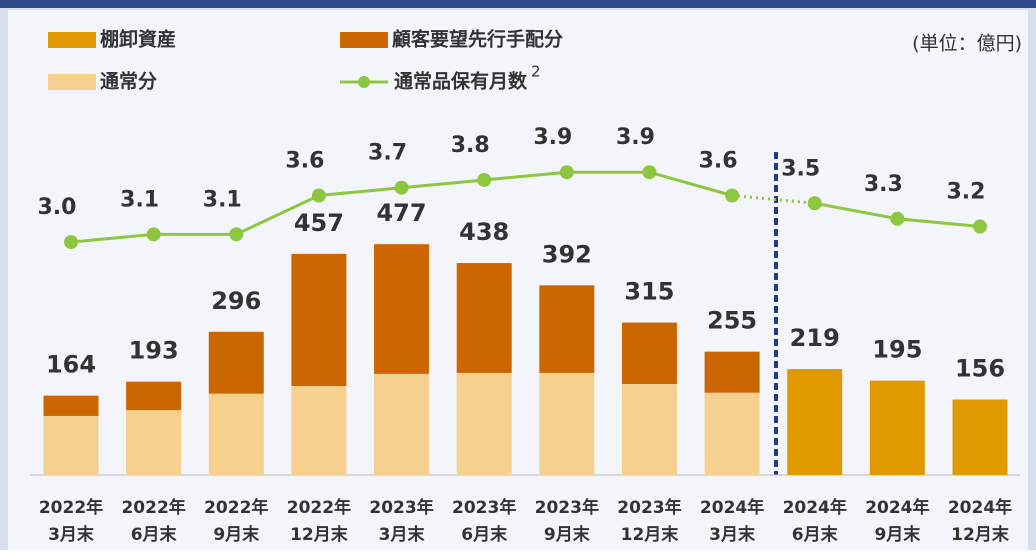  What do you see at coordinates (883, 184) in the screenshot?
I see `line-value-label: 3.3` at bounding box center [883, 184].